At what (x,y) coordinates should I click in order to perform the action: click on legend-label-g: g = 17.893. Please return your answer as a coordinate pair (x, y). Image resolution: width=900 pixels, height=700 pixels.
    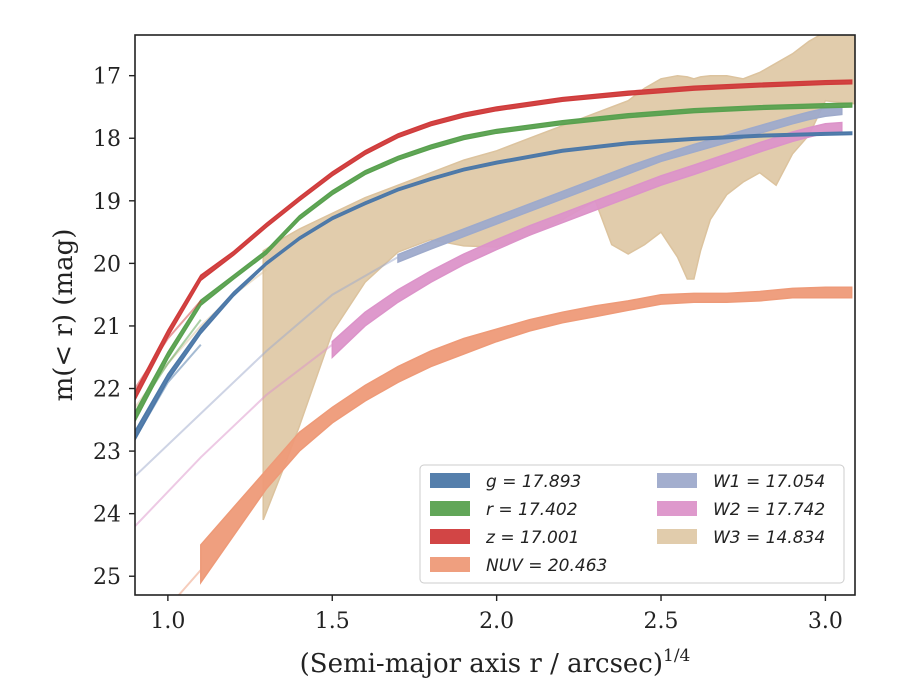
    Looking at the image, I should click on (533, 482).